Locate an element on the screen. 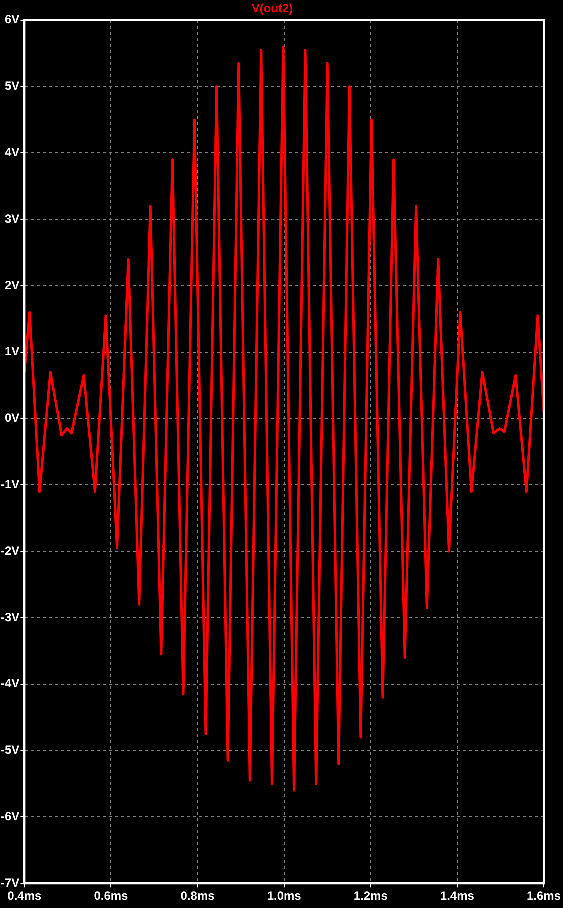 The width and height of the screenshot is (563, 908). x-tick-label: 1.0ms is located at coordinates (284, 896).